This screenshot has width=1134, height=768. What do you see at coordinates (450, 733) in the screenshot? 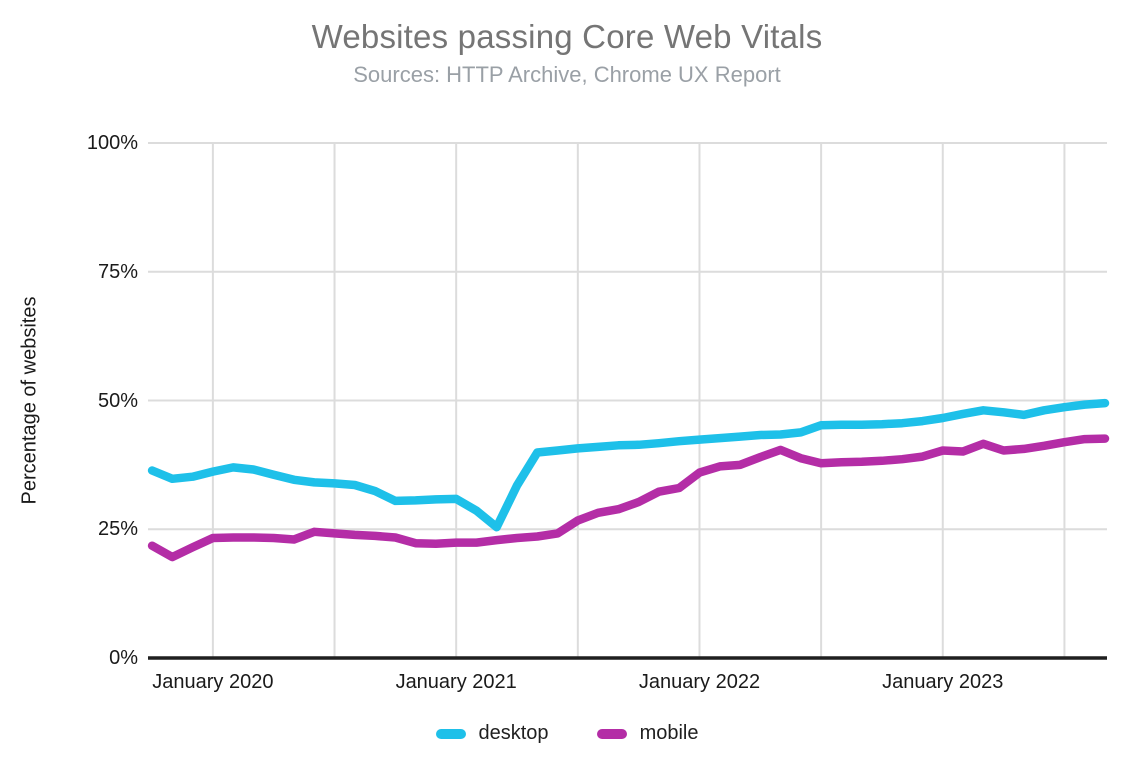
I see `desktop-series-swatch-icon` at bounding box center [450, 733].